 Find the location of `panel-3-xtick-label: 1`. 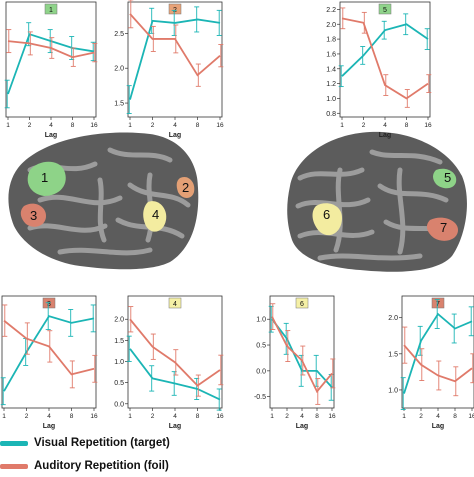

panel-3-xtick-label: 1 is located at coordinates (4, 416).